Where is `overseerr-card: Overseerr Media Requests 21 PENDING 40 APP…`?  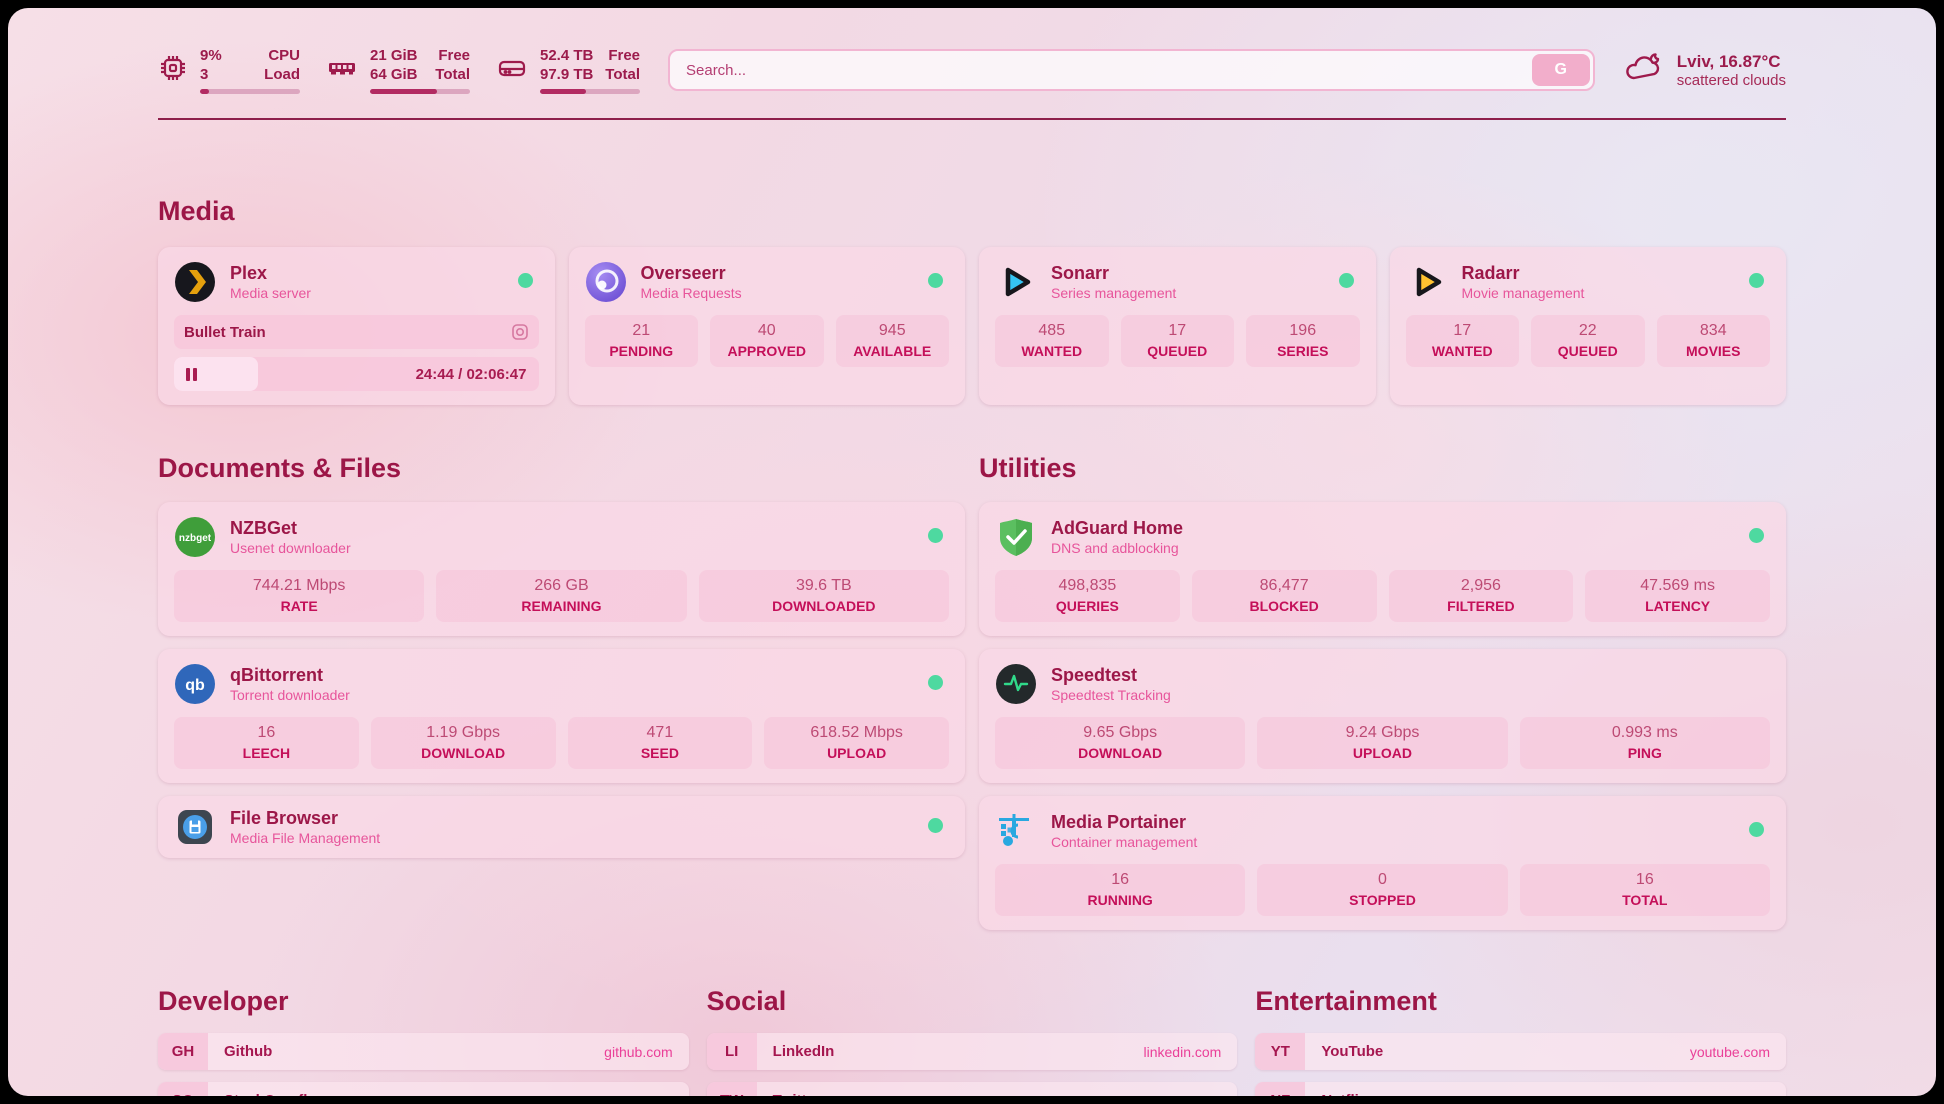
overseerr-card: Overseerr Media Requests 21 PENDING 40 APP… is located at coordinates (766, 326).